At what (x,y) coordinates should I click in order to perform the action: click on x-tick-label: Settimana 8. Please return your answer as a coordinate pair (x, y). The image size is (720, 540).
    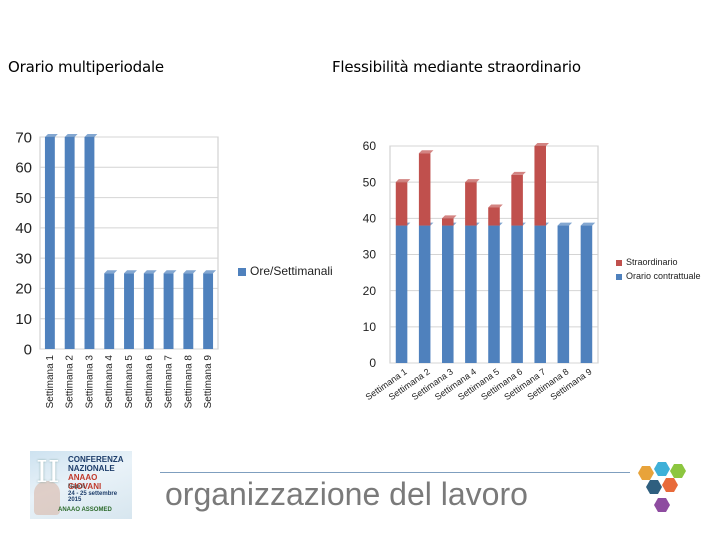
    Looking at the image, I should click on (188, 382).